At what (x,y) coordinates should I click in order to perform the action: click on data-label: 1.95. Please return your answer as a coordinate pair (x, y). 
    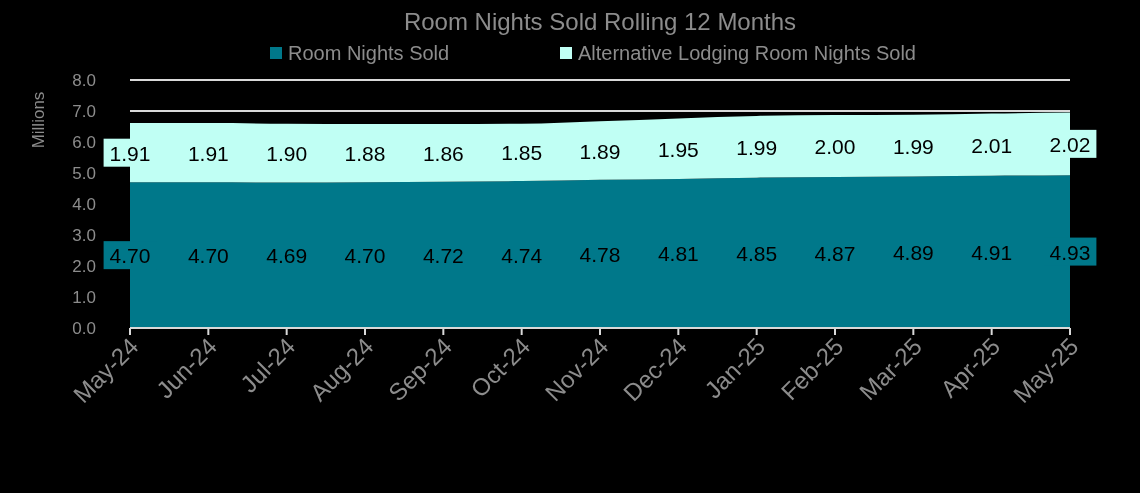
    Looking at the image, I should click on (678, 149).